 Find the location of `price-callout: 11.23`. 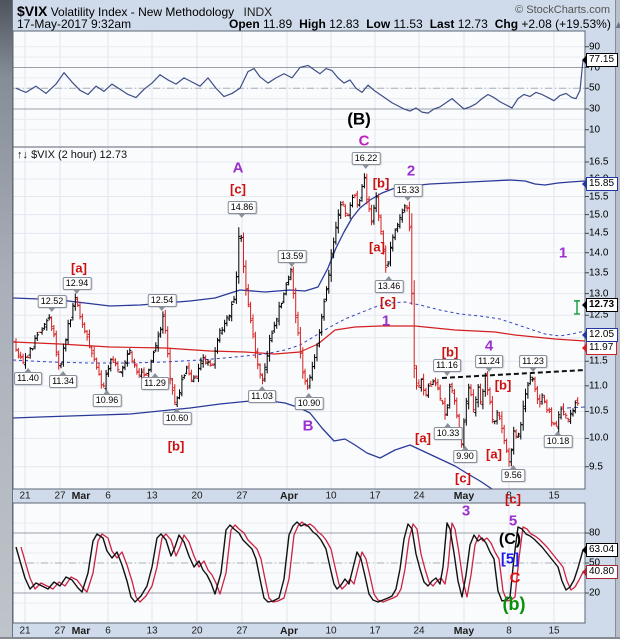

price-callout: 11.23 is located at coordinates (533, 364).